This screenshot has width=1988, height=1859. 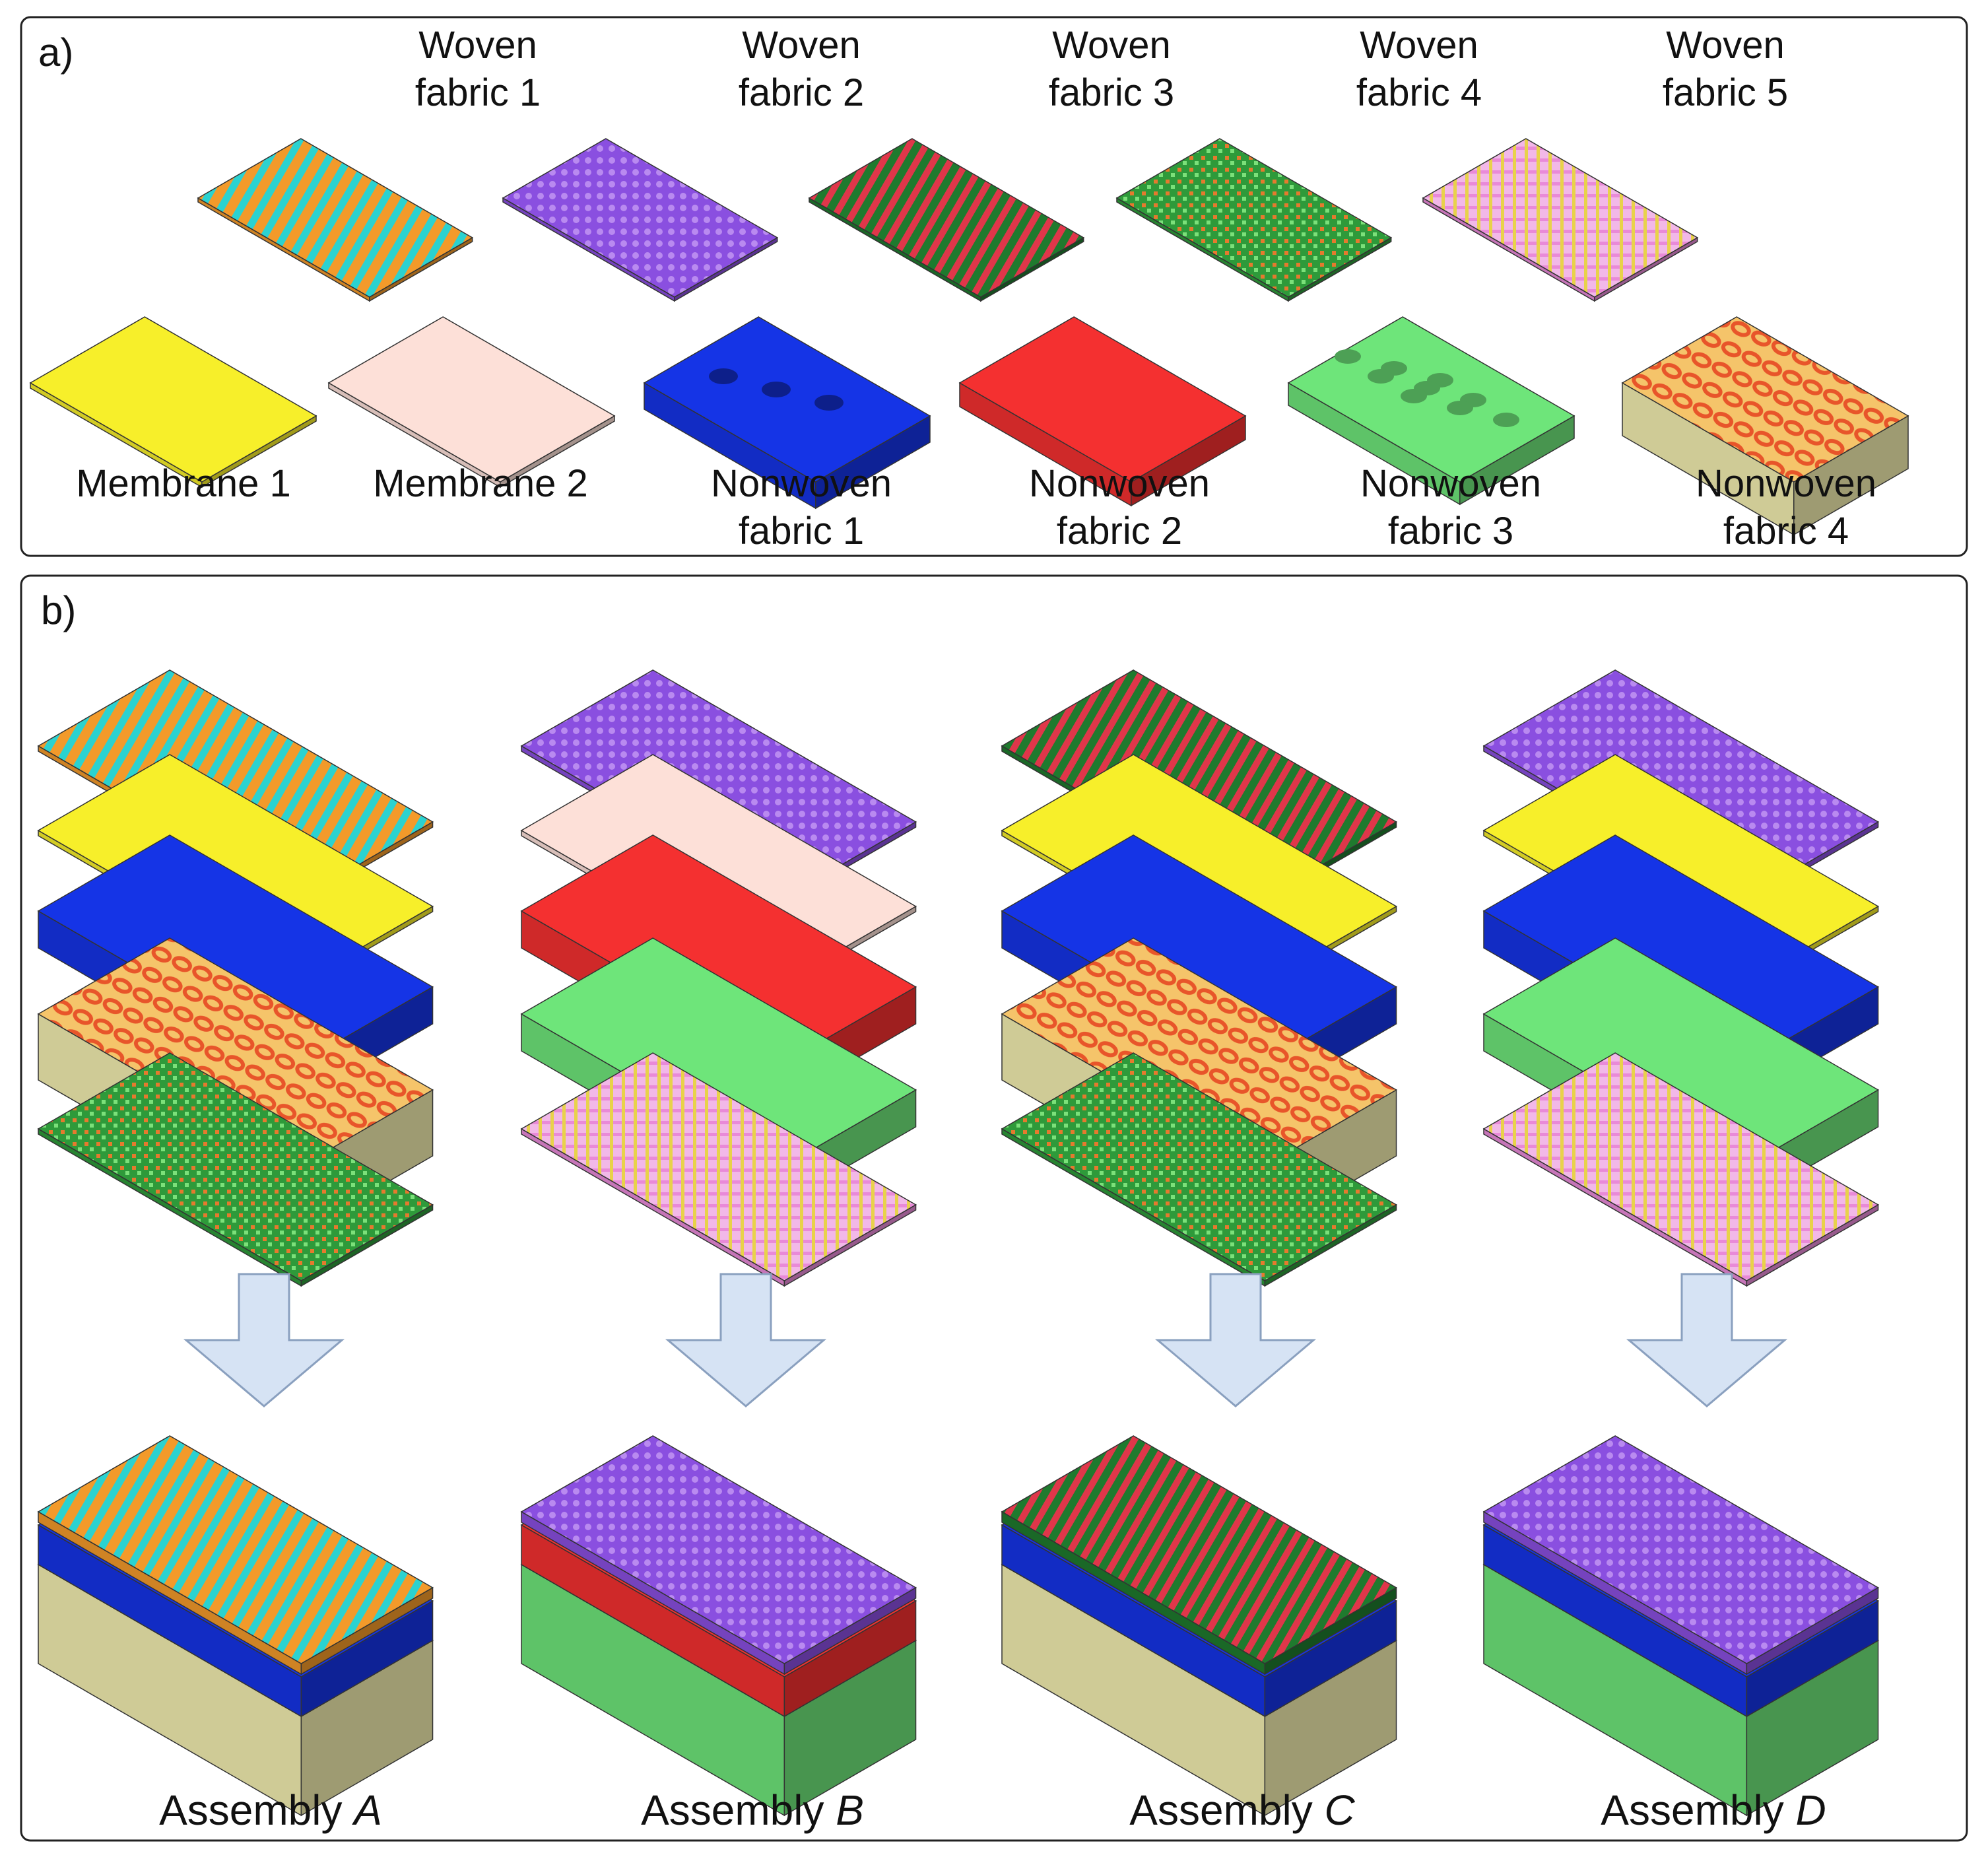 What do you see at coordinates (55, 52) in the screenshot?
I see `panel-a-label: a)` at bounding box center [55, 52].